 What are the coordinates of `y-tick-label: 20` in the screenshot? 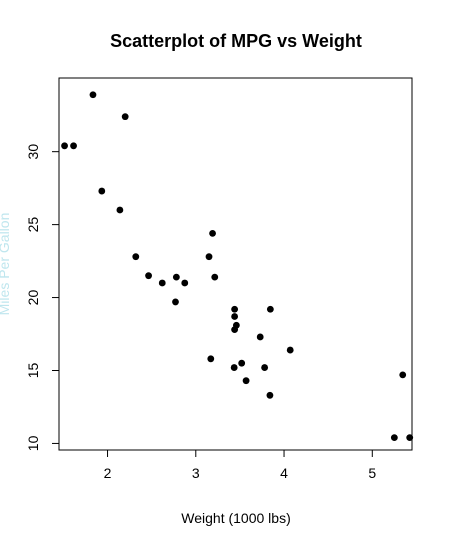 It's located at (33, 298).